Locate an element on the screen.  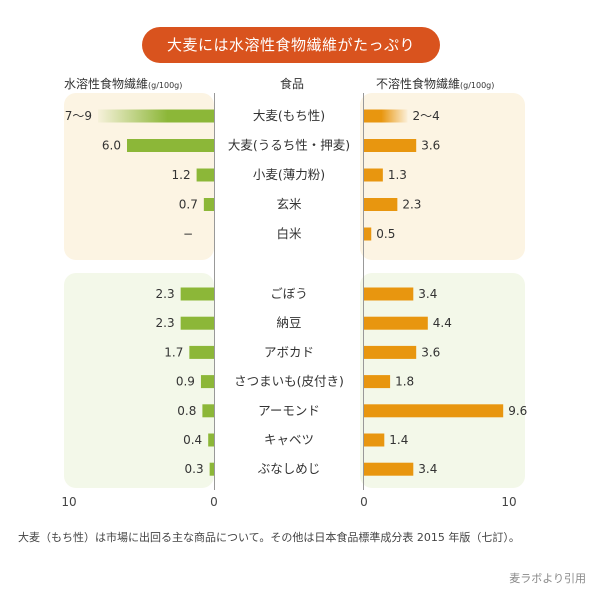
left-tick-0: 0 is located at coordinates (214, 502).